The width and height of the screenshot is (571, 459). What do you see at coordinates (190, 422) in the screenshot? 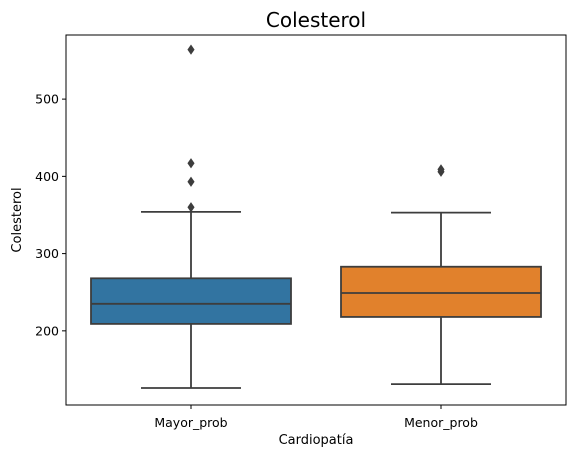
I see `x-tick-label: Mayor_prob` at bounding box center [190, 422].